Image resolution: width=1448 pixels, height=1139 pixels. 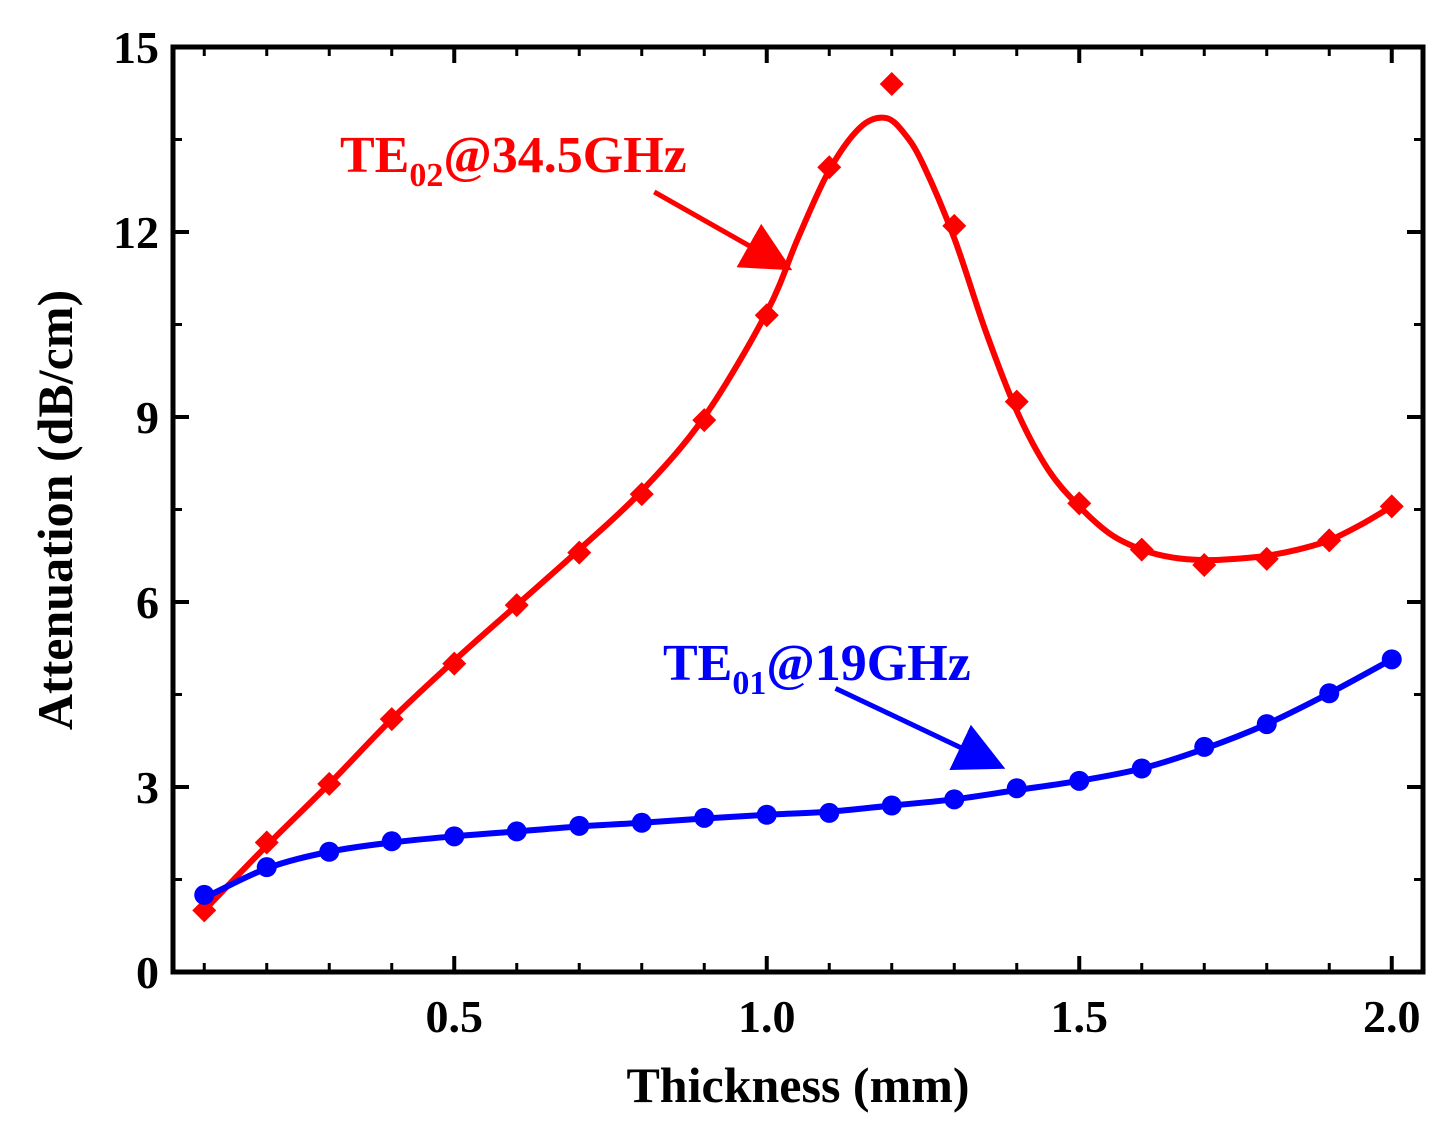 What do you see at coordinates (513, 160) in the screenshot?
I see `series-label-te02: TE02@34.5GHz` at bounding box center [513, 160].